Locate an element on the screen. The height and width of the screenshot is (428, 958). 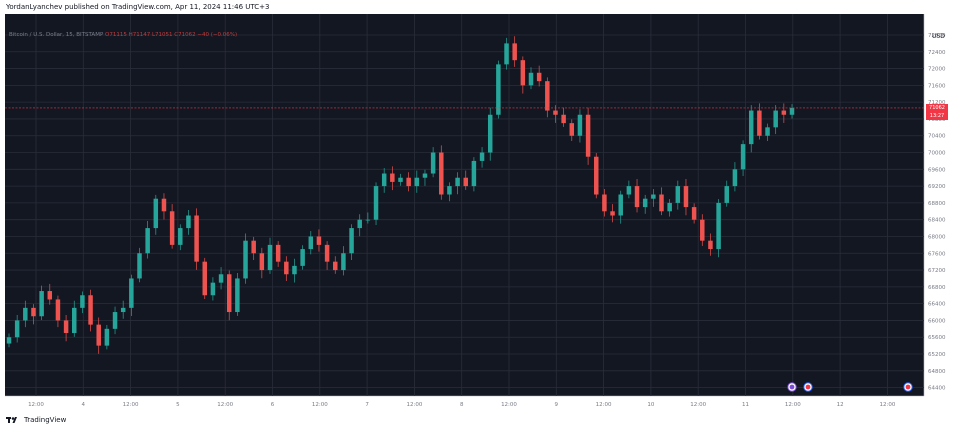
price-tick-label: 72800 is located at coordinates (937, 36).